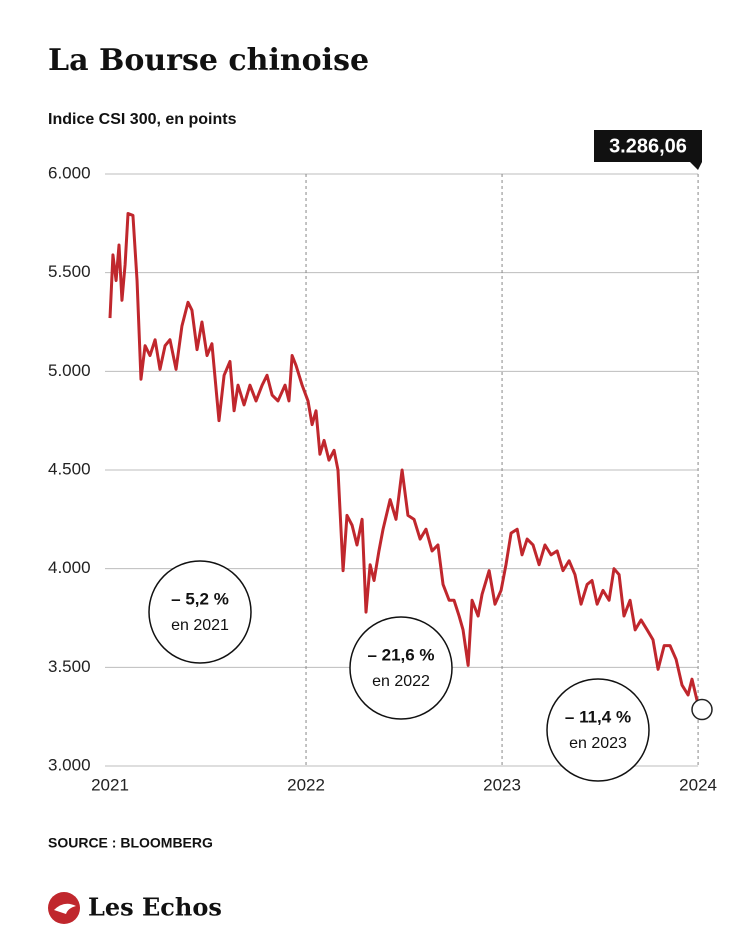 This screenshot has height=943, width=750. I want to click on y-tick-label: 4.500, so click(69, 468).